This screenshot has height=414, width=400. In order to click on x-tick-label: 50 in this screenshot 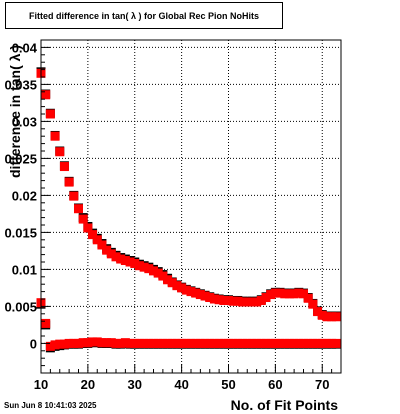, I will do `click(228, 384)`.